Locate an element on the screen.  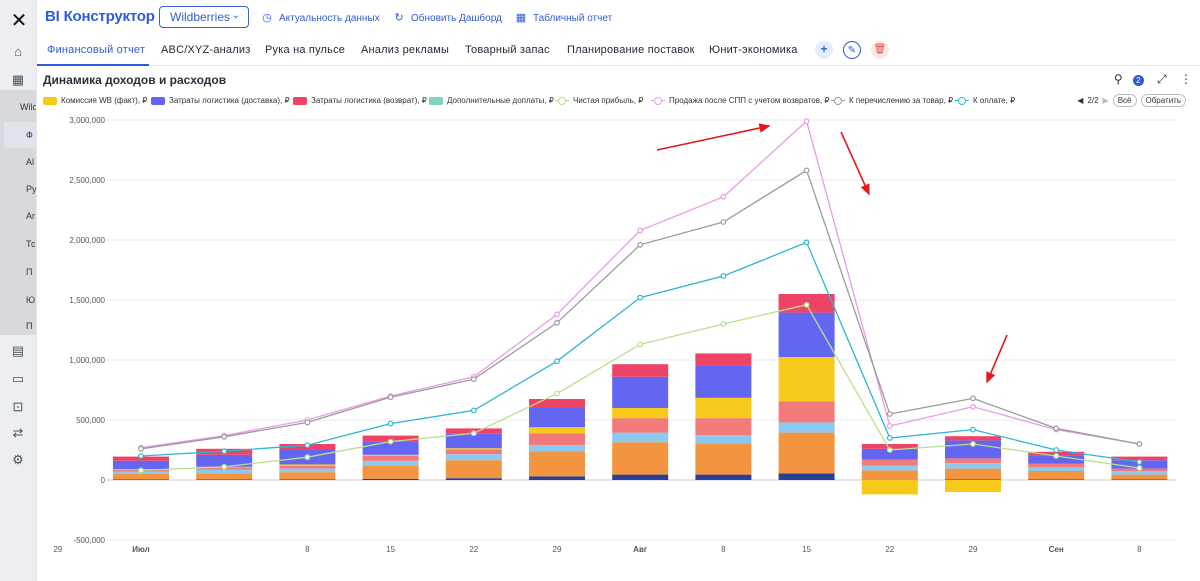
invert-button: Обратить is located at coordinates (1163, 100).